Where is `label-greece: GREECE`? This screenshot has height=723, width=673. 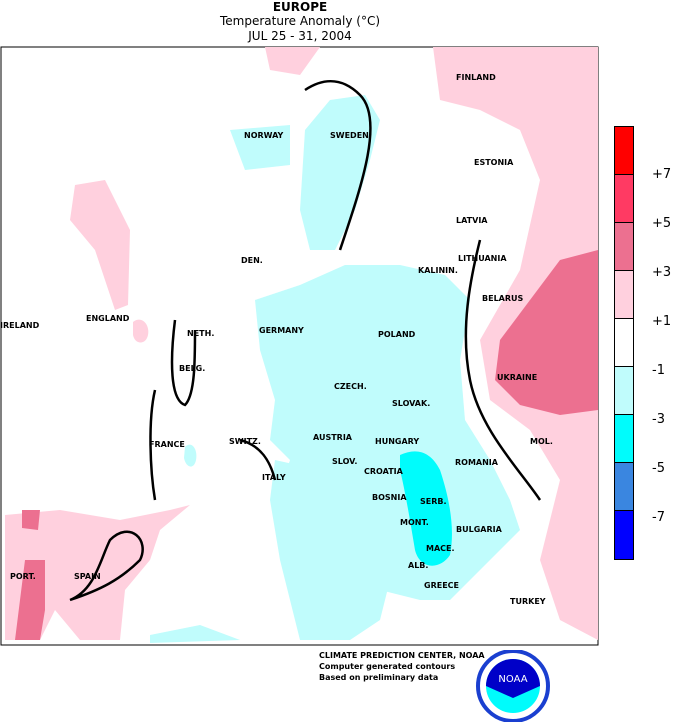
label-greece: GREECE is located at coordinates (441, 585).